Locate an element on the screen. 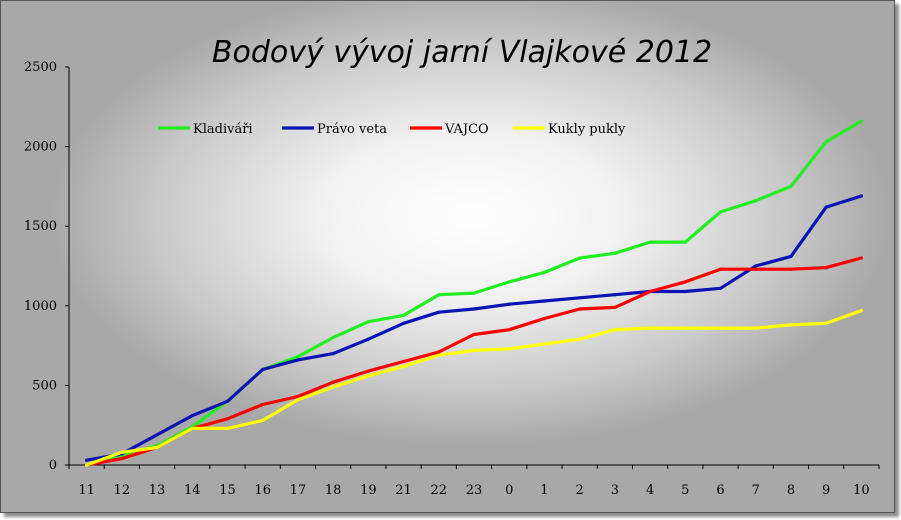 The height and width of the screenshot is (520, 901). x-tick-label: 0 is located at coordinates (509, 490).